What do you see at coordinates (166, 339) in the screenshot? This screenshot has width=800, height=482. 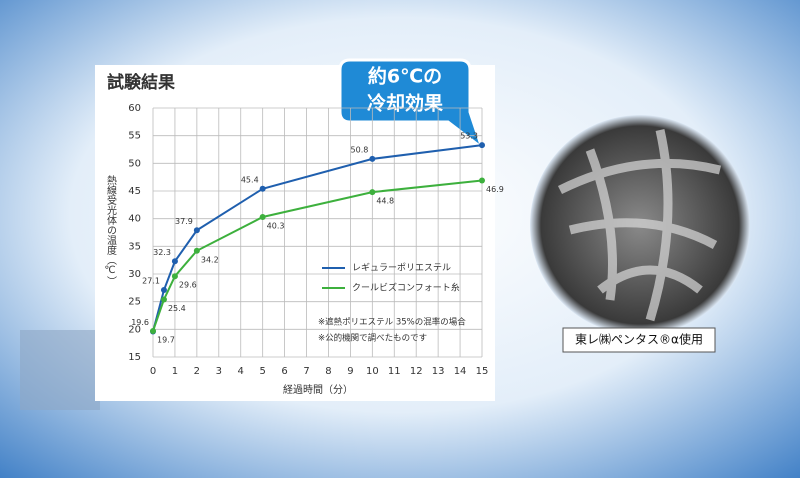 I see `data-label: 19.7` at bounding box center [166, 339].